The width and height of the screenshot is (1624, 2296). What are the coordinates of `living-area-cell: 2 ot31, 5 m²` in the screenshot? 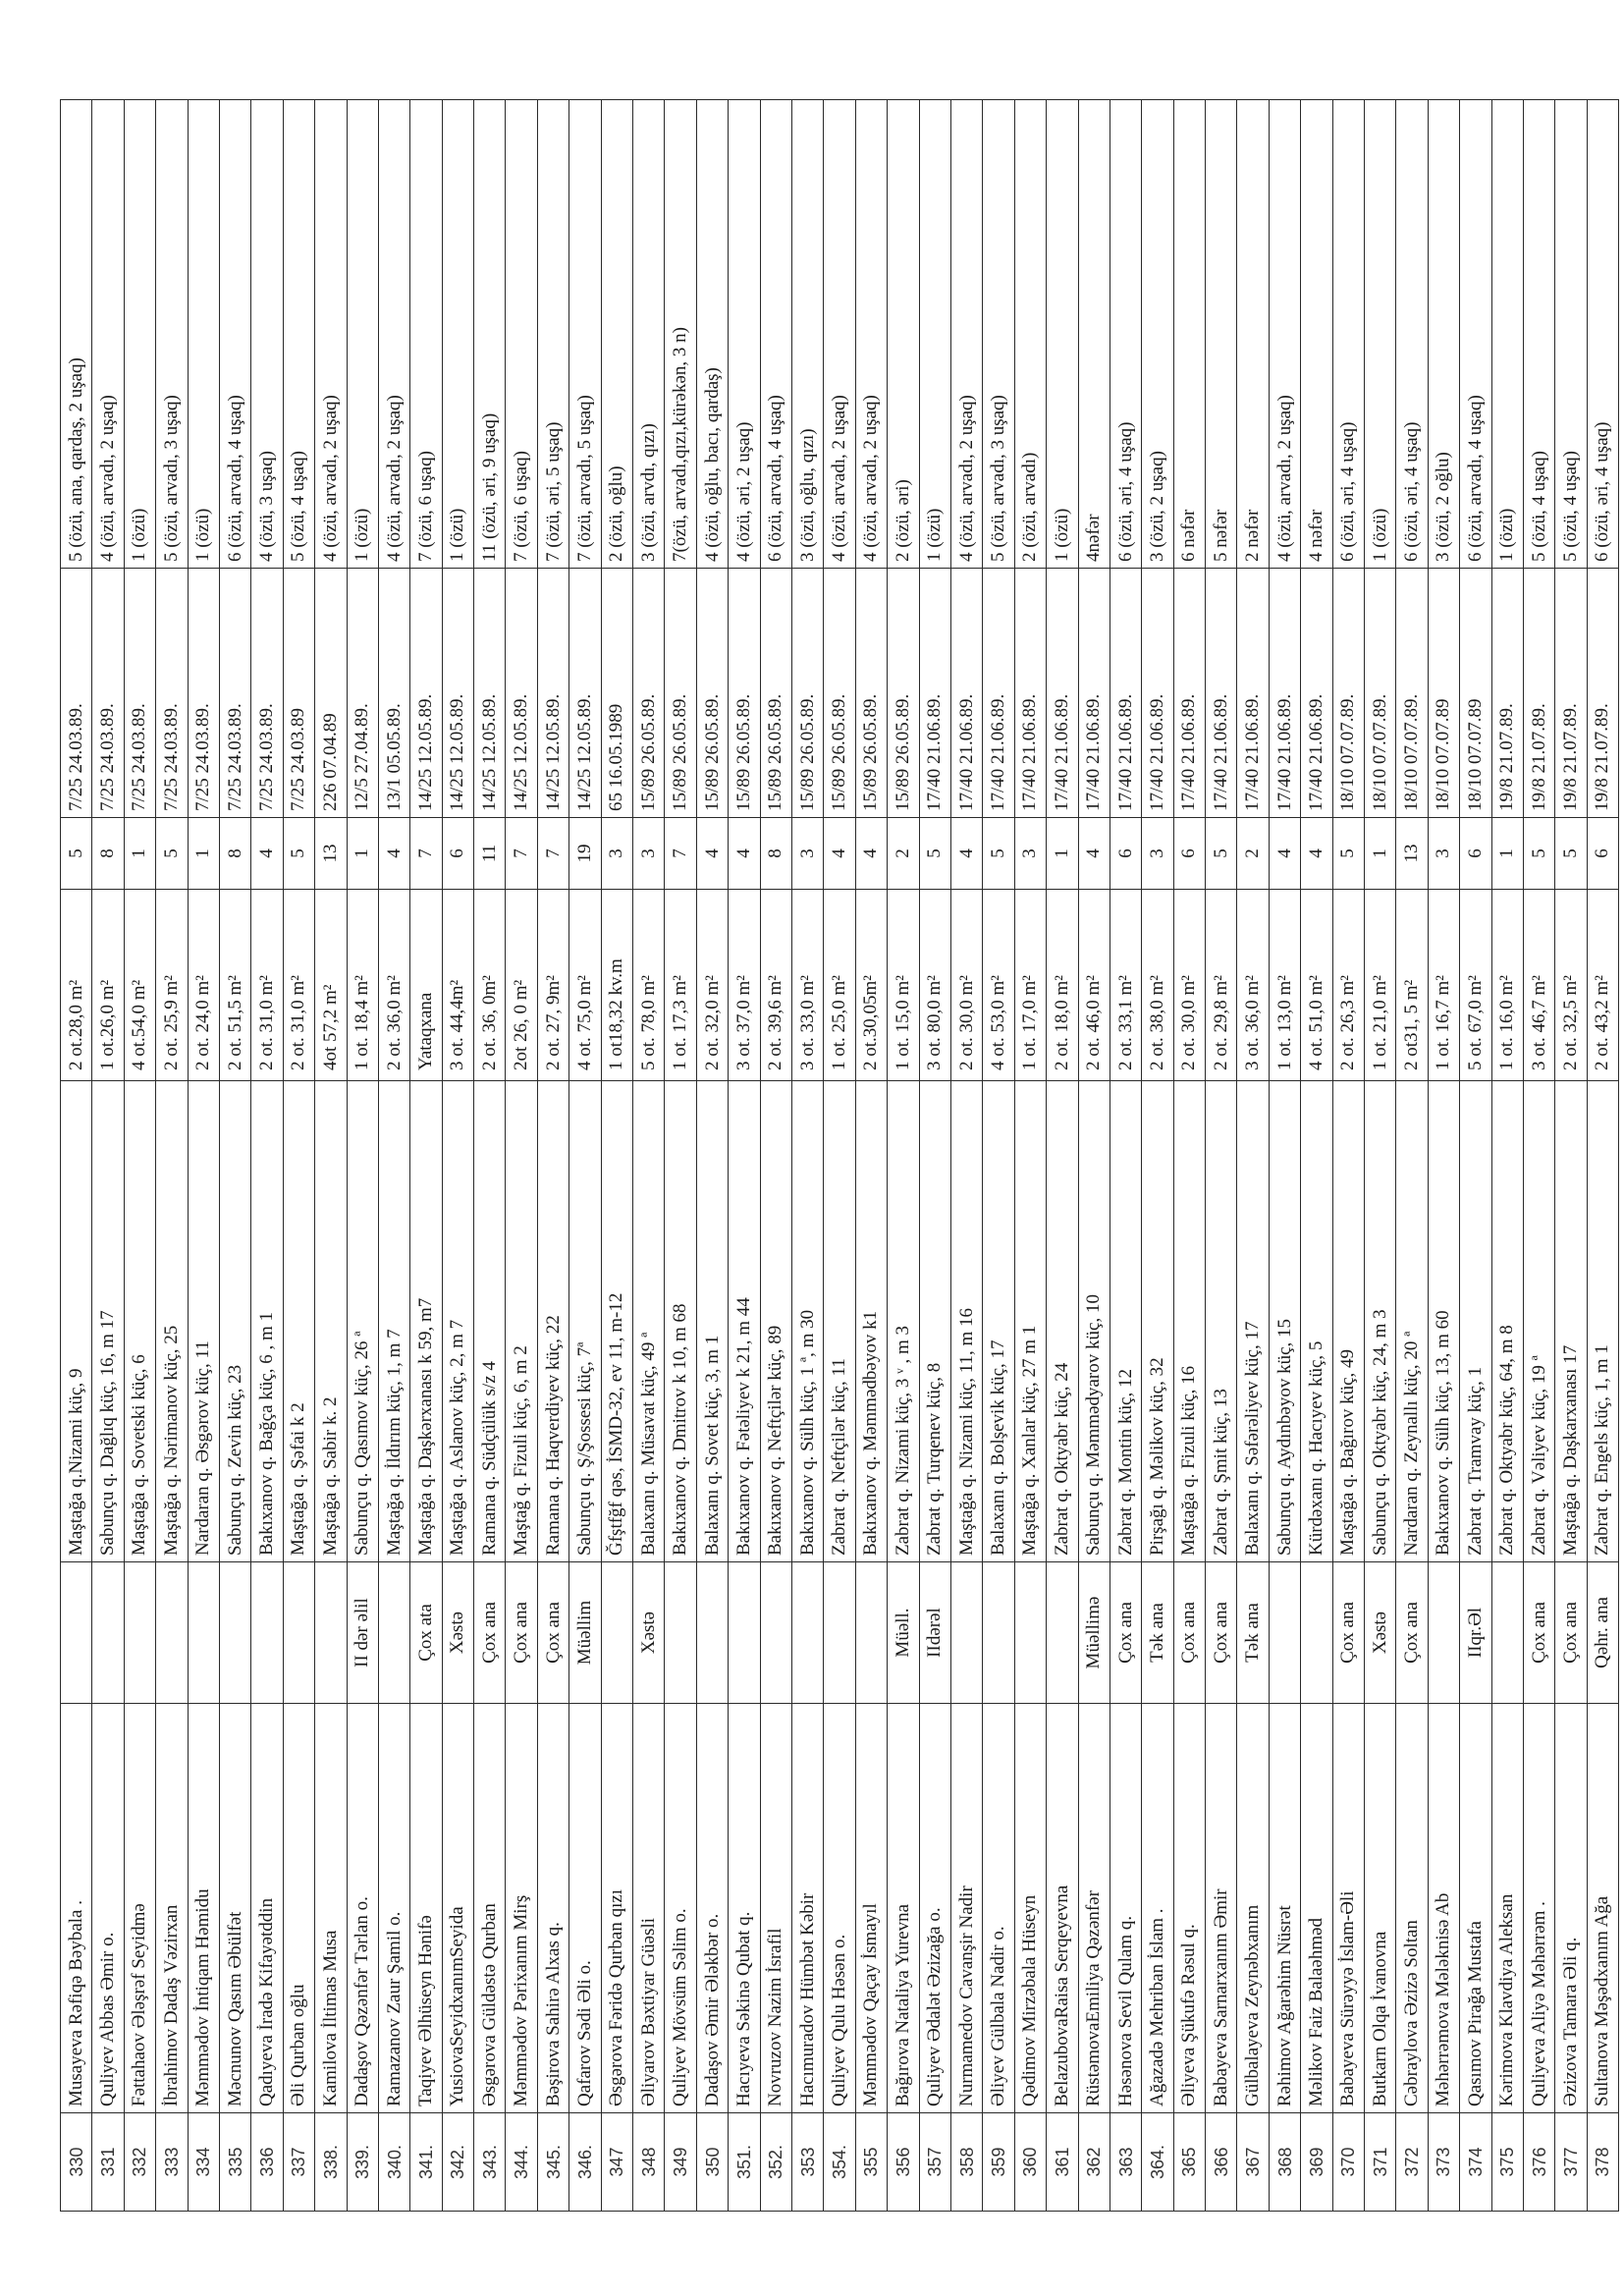 It's located at (1412, 985).